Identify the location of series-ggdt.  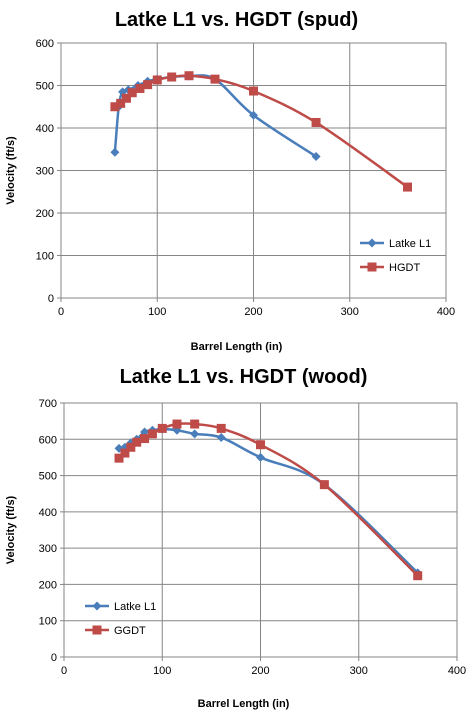
(268, 500).